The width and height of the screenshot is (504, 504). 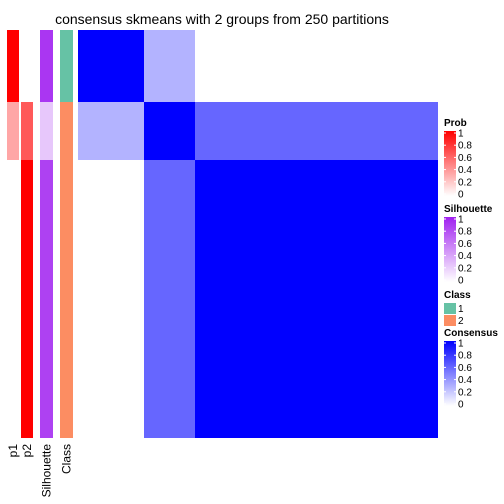 I want to click on track-label-Class: Class, so click(x=67, y=459).